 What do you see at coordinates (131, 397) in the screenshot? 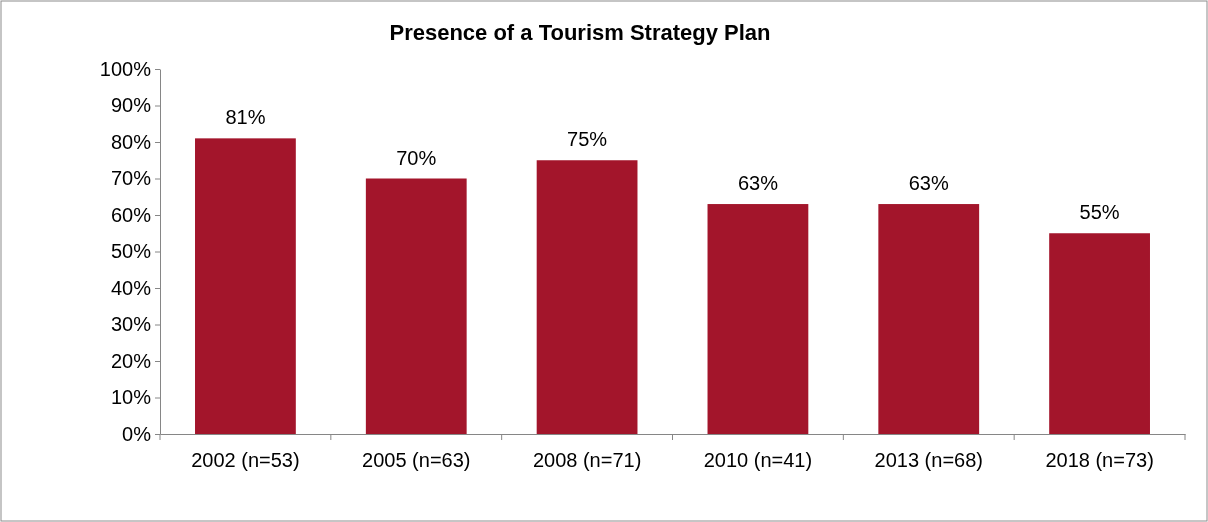
I see `y-tick-label: 10%` at bounding box center [131, 397].